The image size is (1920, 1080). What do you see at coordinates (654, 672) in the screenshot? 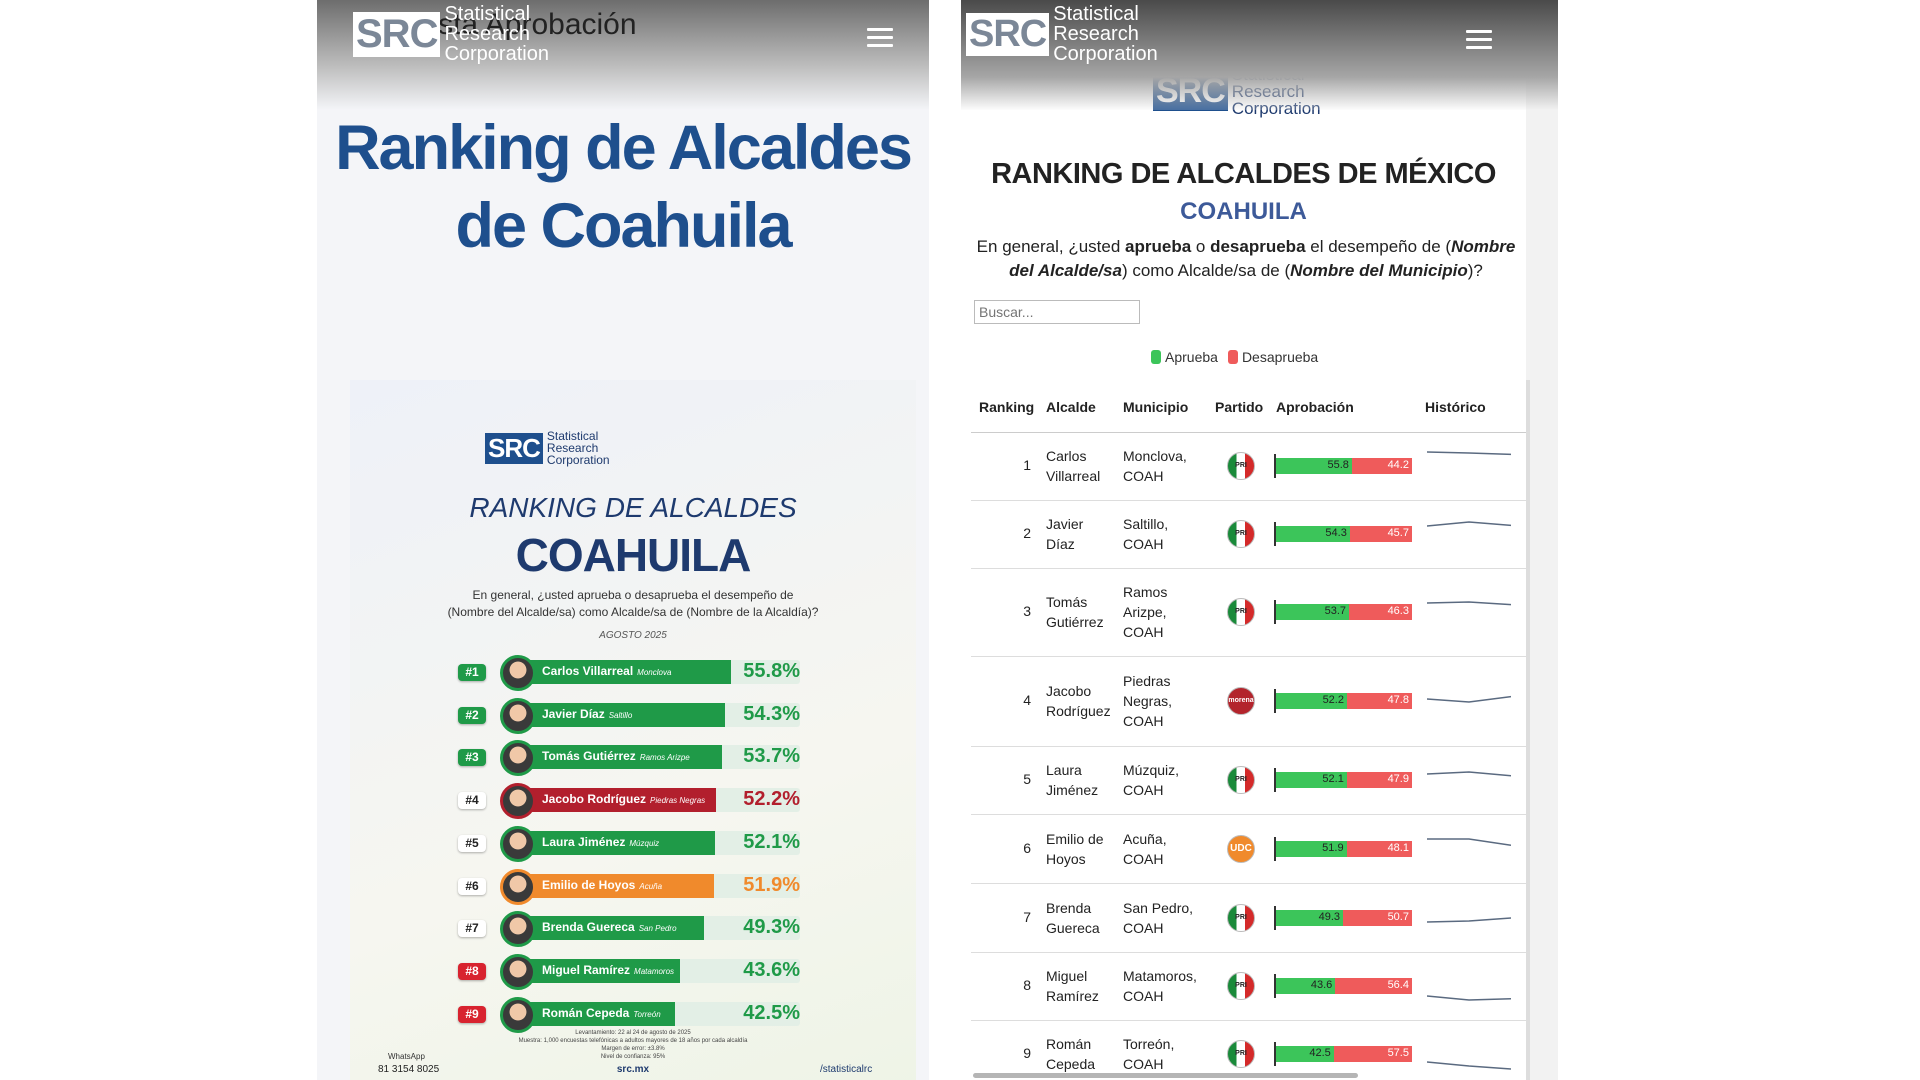
I see `municipality: Monclova` at bounding box center [654, 672].